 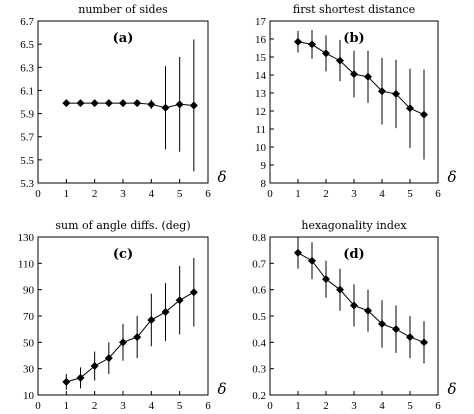 What do you see at coordinates (27, 184) in the screenshot?
I see `panel-a-y-tick-label: 5.3` at bounding box center [27, 184].